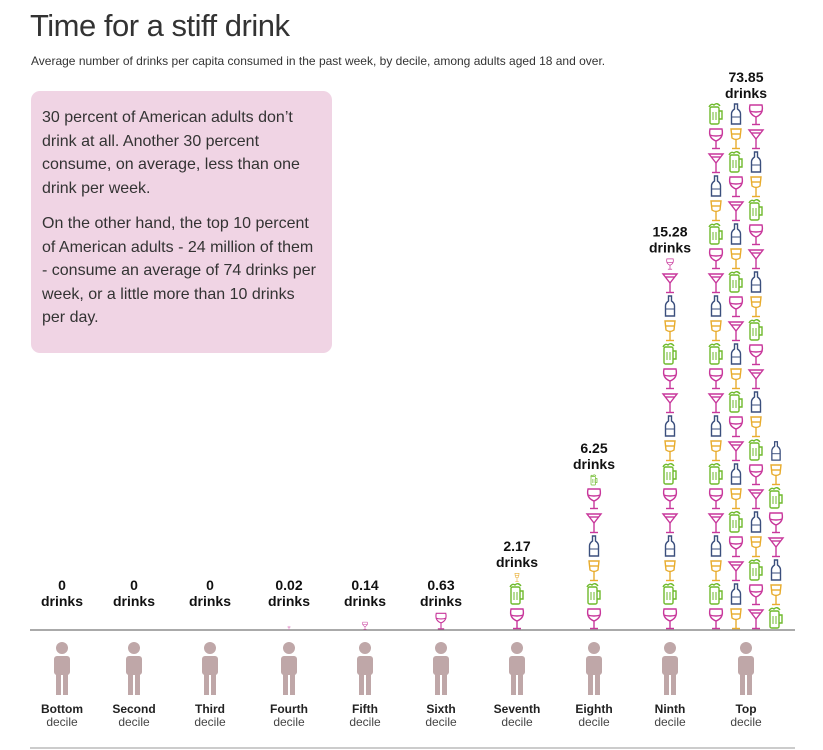 The width and height of the screenshot is (823, 750). What do you see at coordinates (593, 448) in the screenshot?
I see `value-label-number: 6.25` at bounding box center [593, 448].